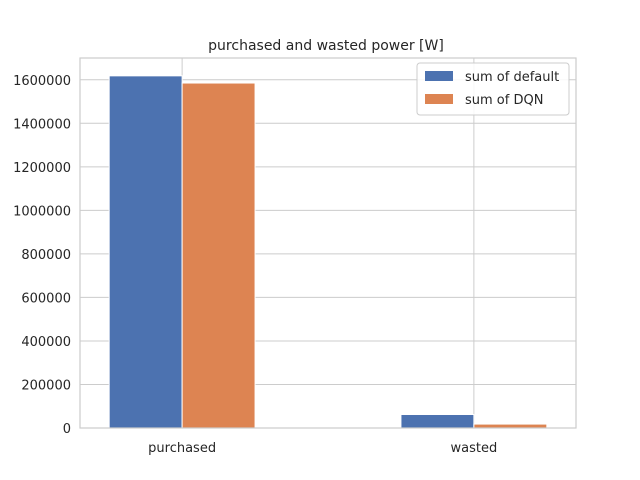 The width and height of the screenshot is (640, 480). Describe the element at coordinates (46, 342) in the screenshot. I see `y-tick-label: 400000` at that location.